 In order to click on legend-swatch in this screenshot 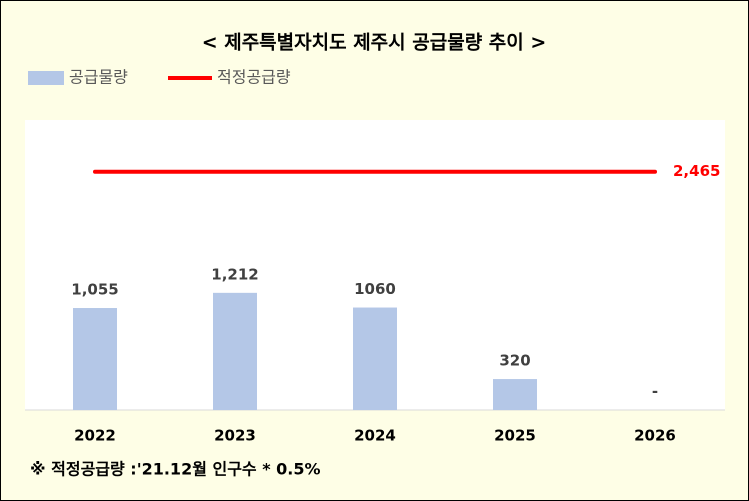, I will do `click(46, 78)`.